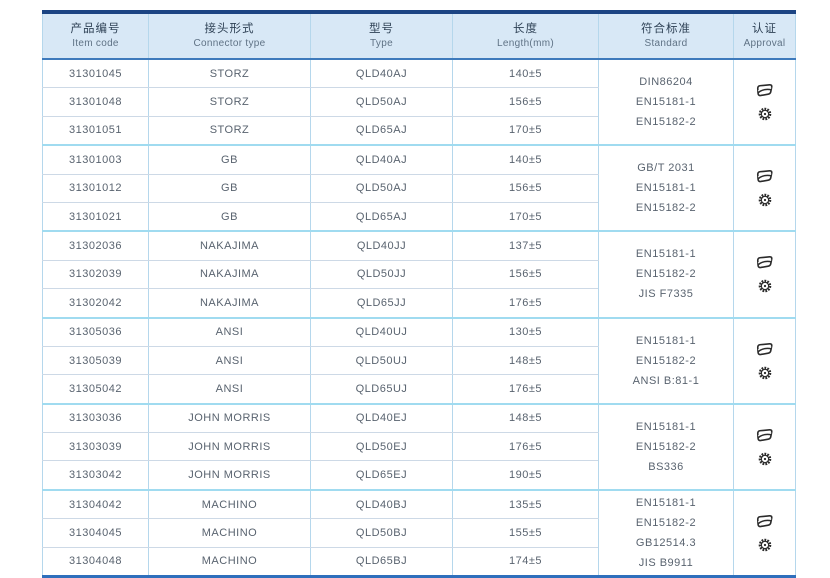  Describe the element at coordinates (95, 561) in the screenshot. I see `item-code-cell: 31304048` at that location.